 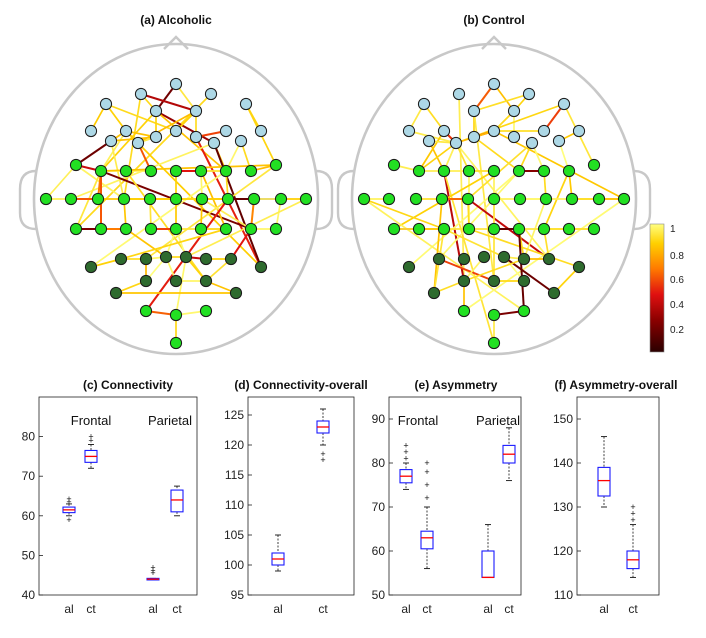 What do you see at coordinates (234, 475) in the screenshot?
I see `y-tick-label: 115` at bounding box center [234, 475].